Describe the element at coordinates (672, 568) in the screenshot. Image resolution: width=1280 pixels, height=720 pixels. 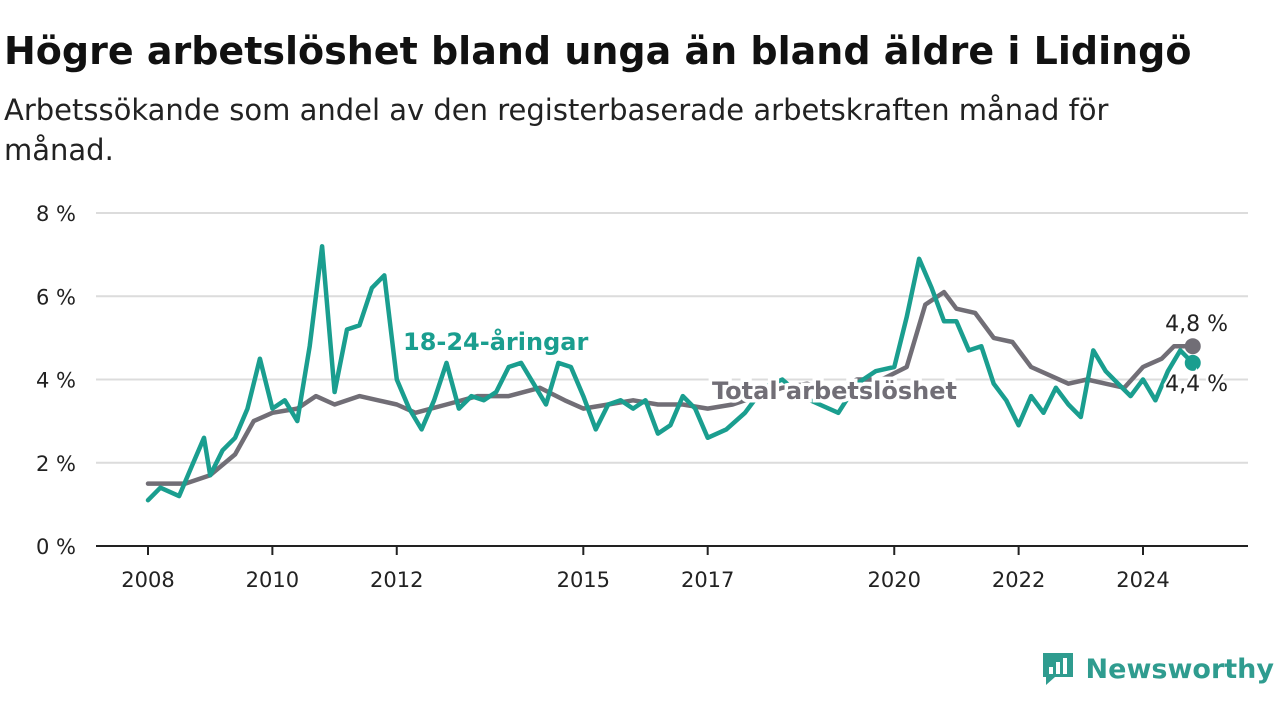
I see `x-axis: 2008 2010 2012 2015 2017 2020 2022 2024` at that location.